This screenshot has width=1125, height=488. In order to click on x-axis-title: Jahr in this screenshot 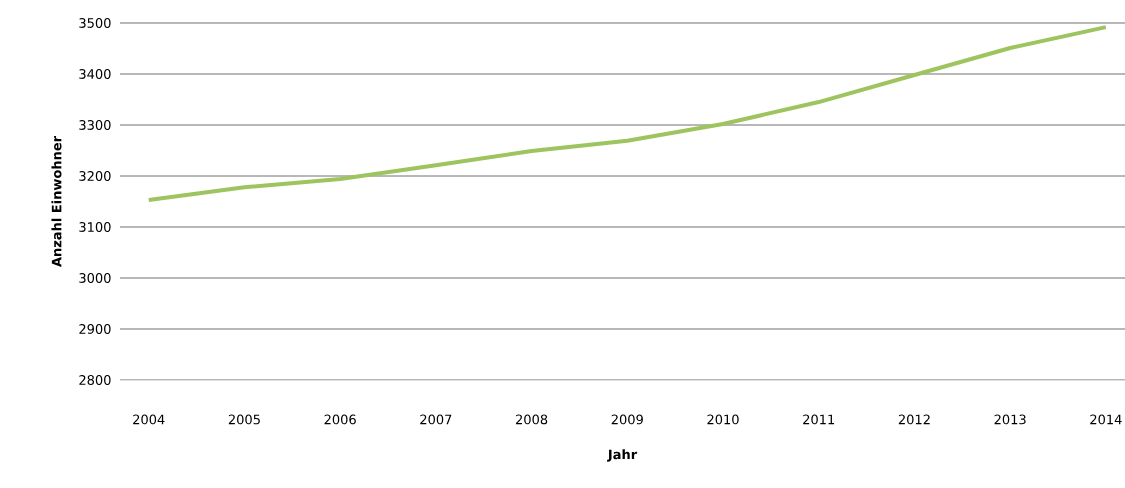, I will do `click(622, 455)`.